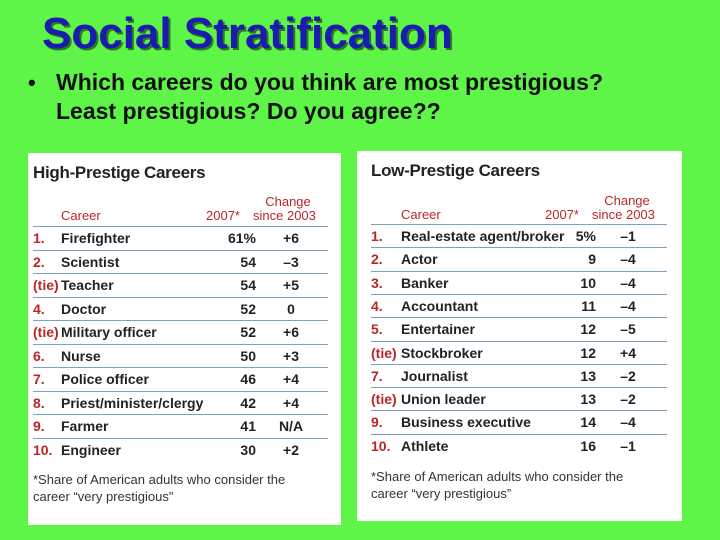 Image resolution: width=720 pixels, height=540 pixels. What do you see at coordinates (291, 308) in the screenshot?
I see `row-change: 0` at bounding box center [291, 308].